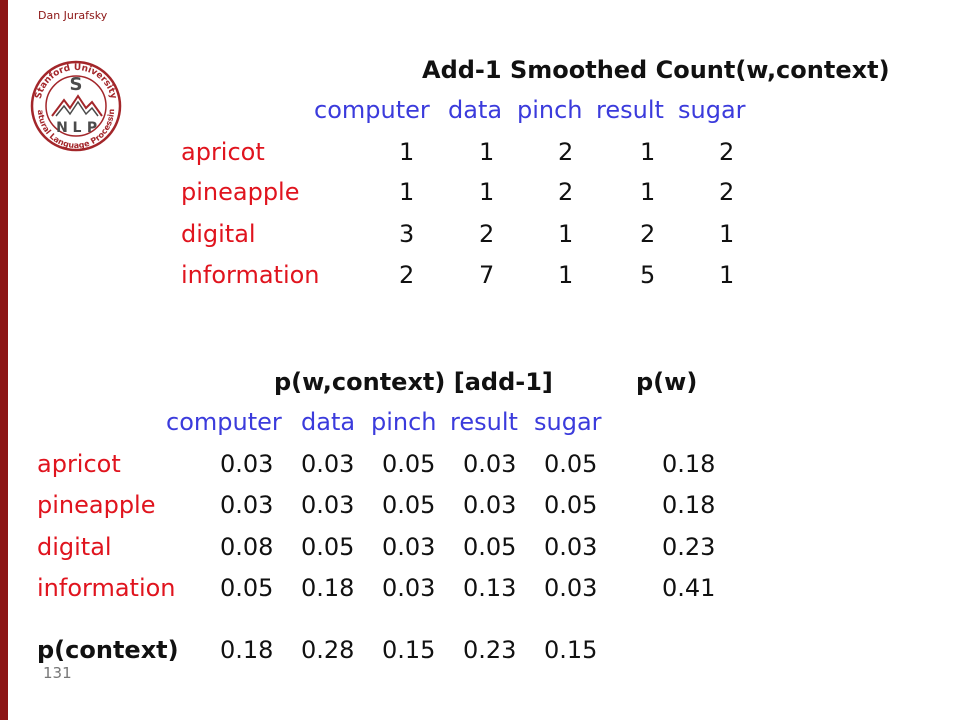  I want to click on table2-pw-cell: 0.23, so click(689, 547).